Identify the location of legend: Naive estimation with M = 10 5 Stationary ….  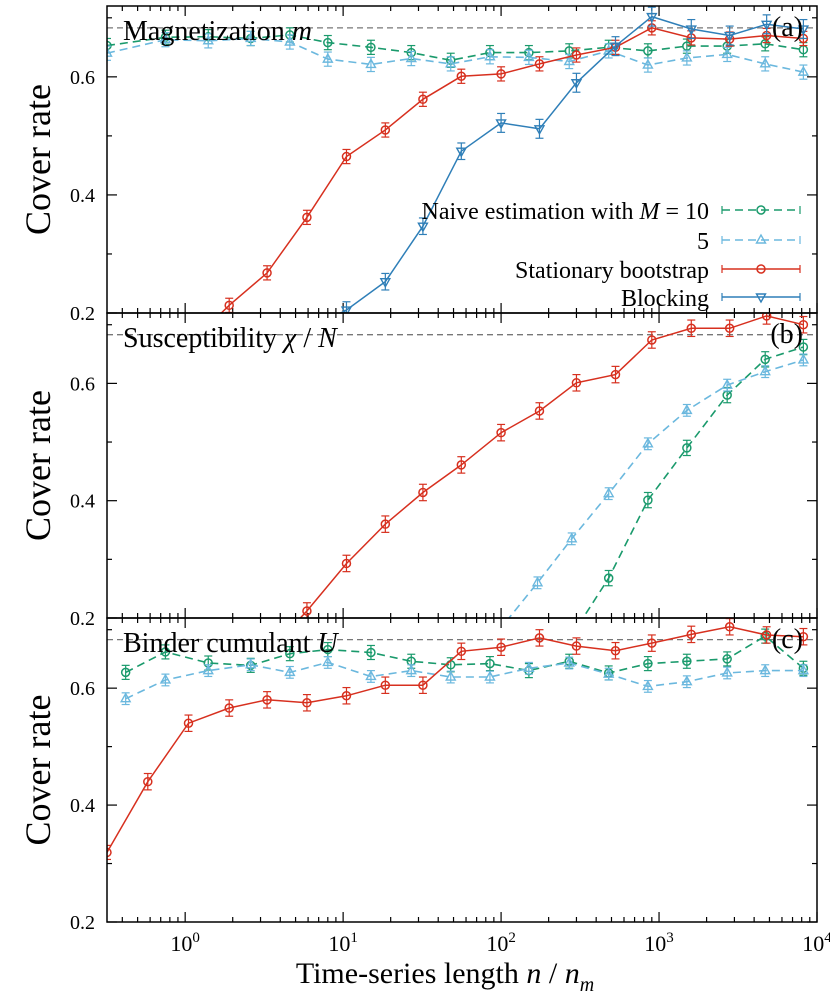
(611, 255).